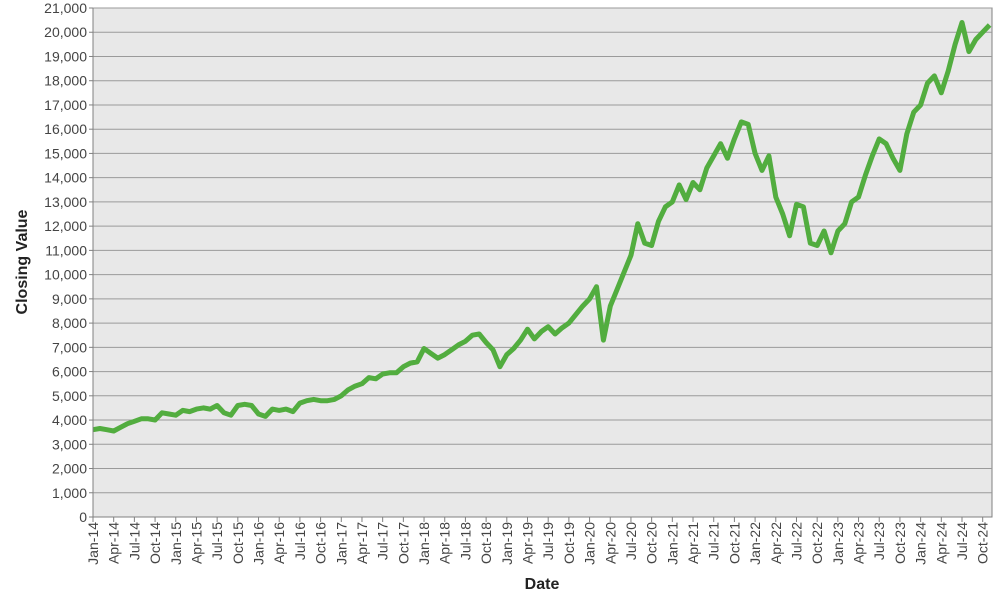 This screenshot has width=1000, height=605. What do you see at coordinates (383, 541) in the screenshot?
I see `x-tick-label: Jul-17` at bounding box center [383, 541].